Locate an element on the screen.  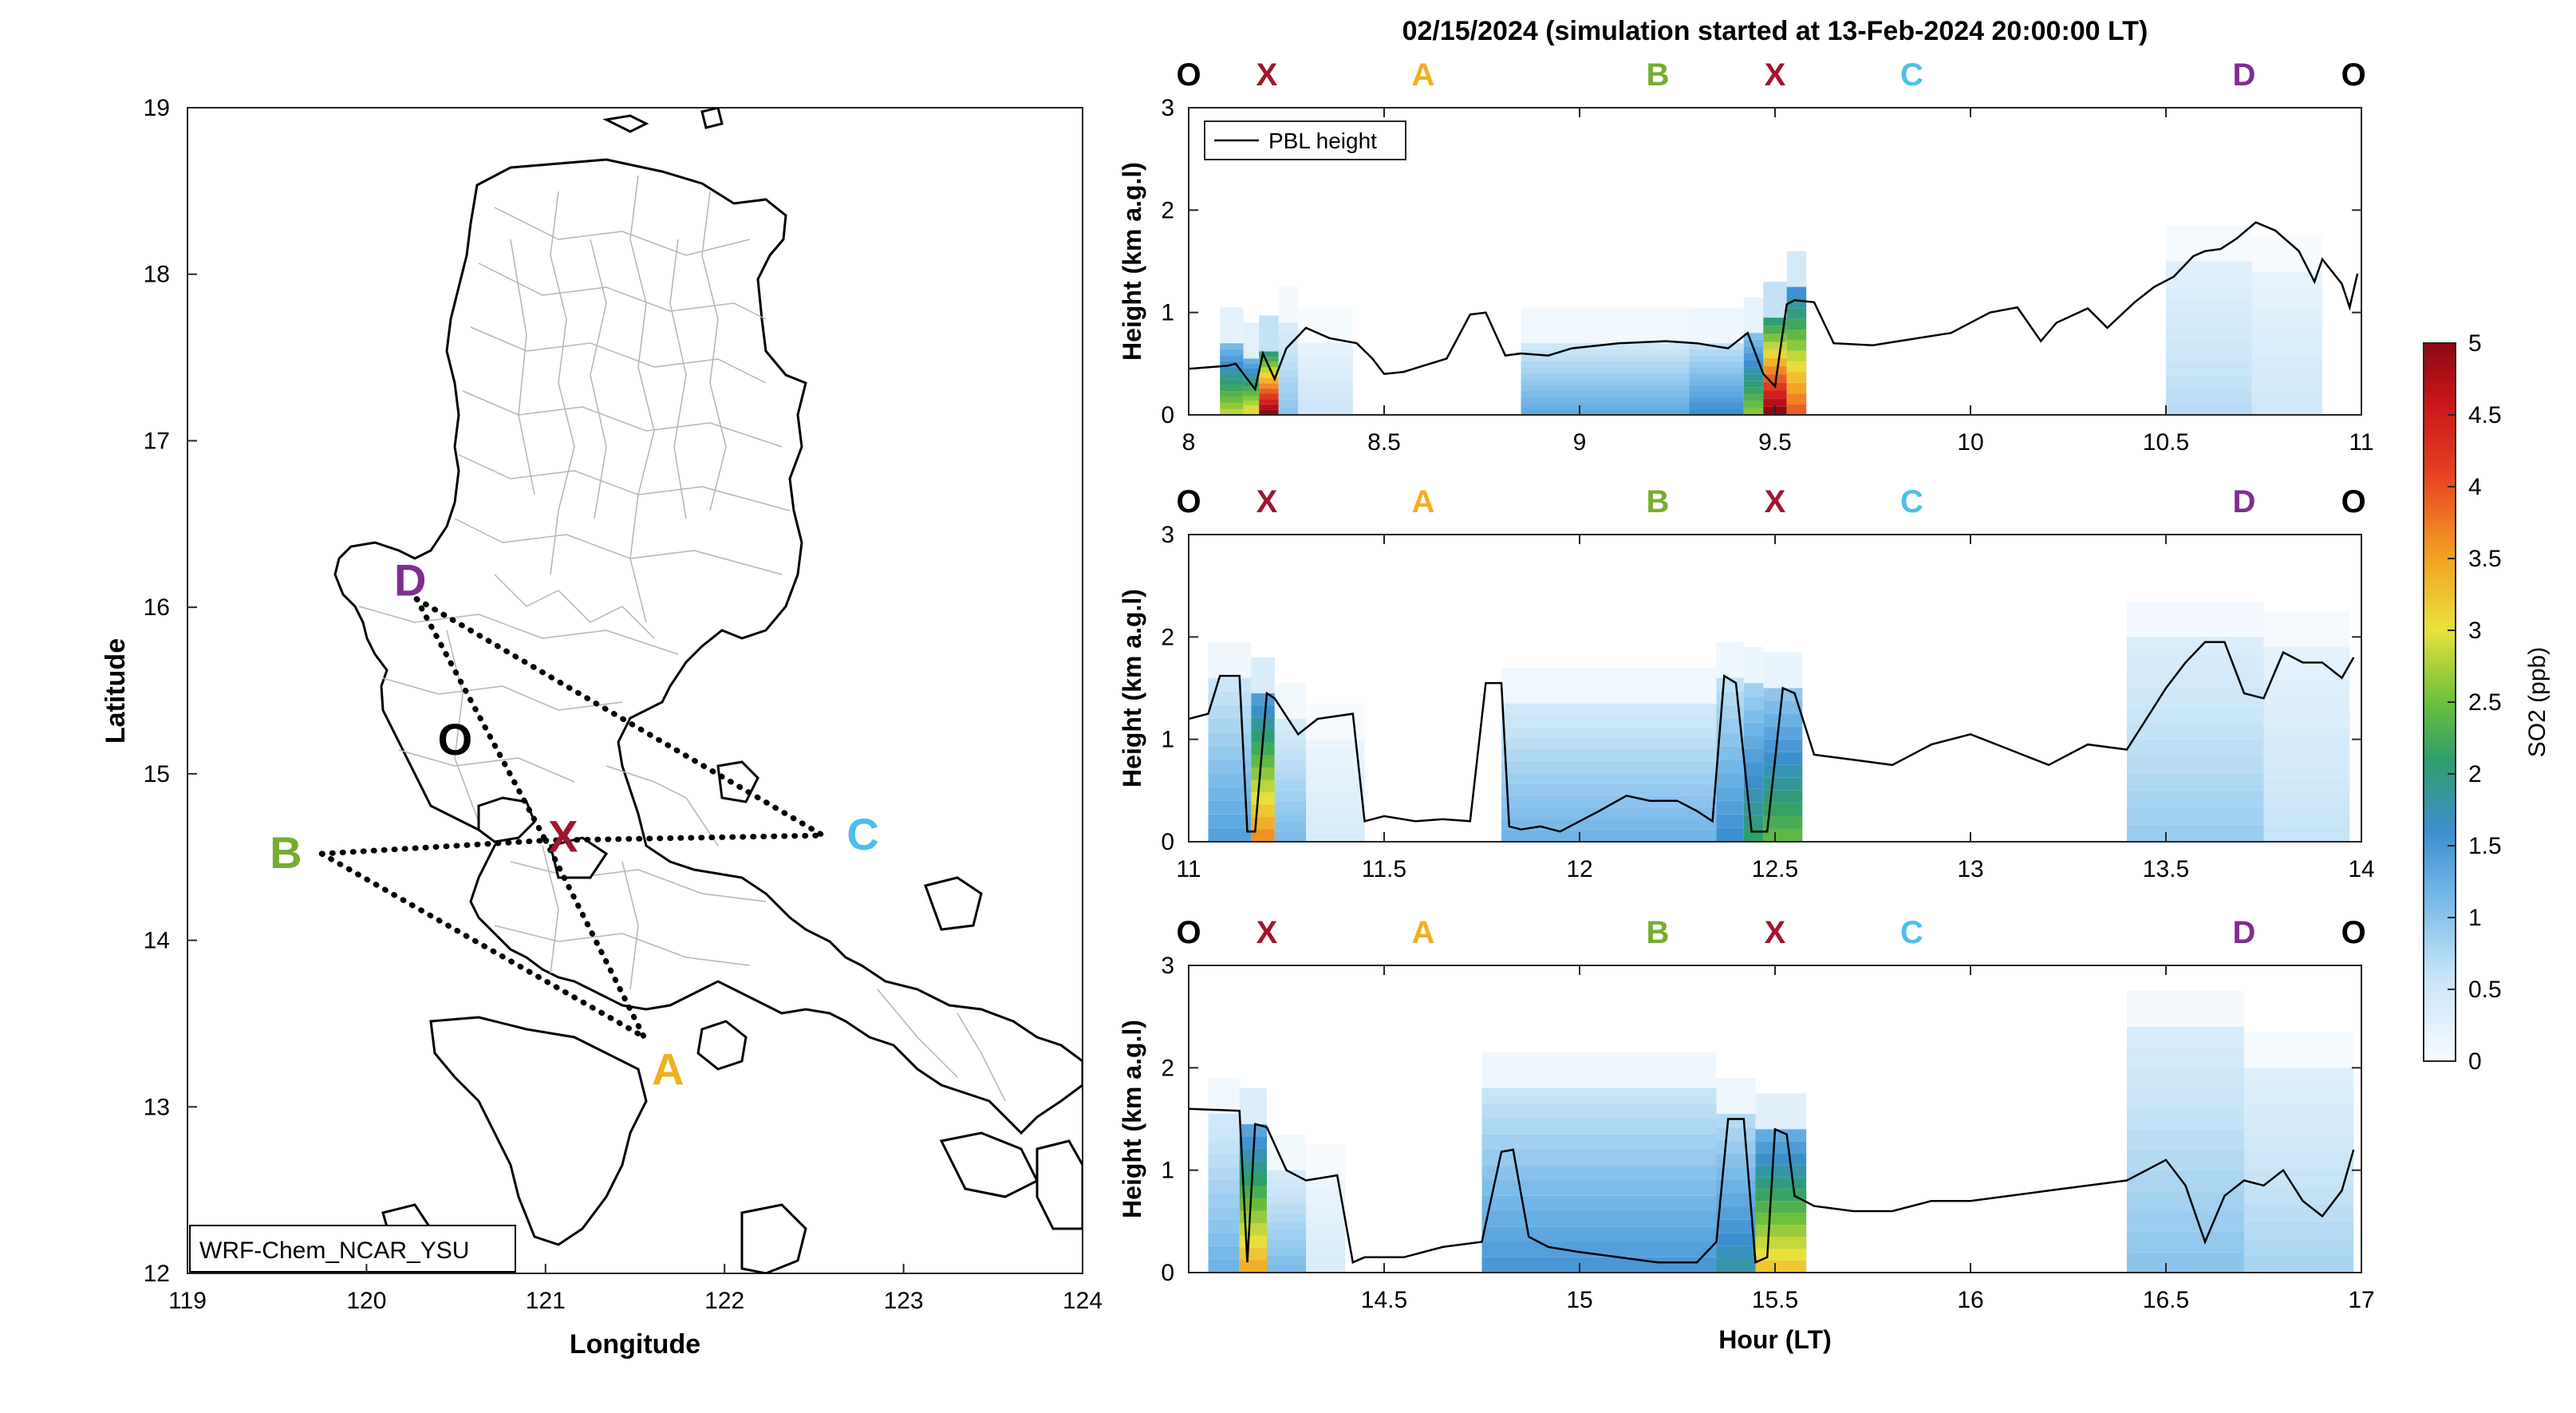
babuyan-islands is located at coordinates (663, 120).